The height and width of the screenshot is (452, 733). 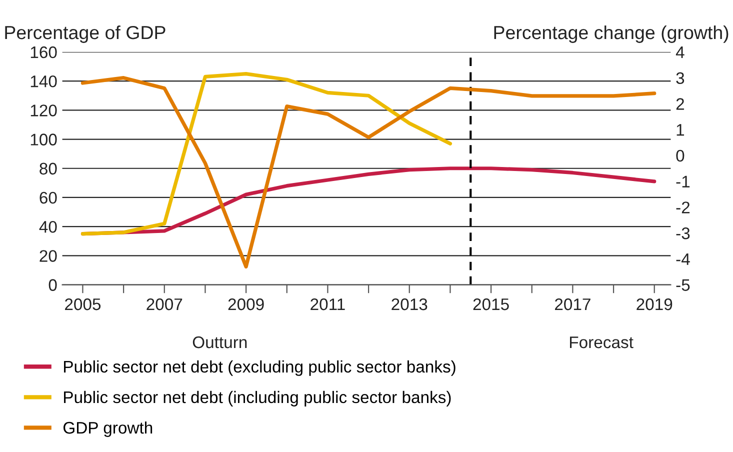 I want to click on y2-tick-label: 4, so click(x=680, y=52).